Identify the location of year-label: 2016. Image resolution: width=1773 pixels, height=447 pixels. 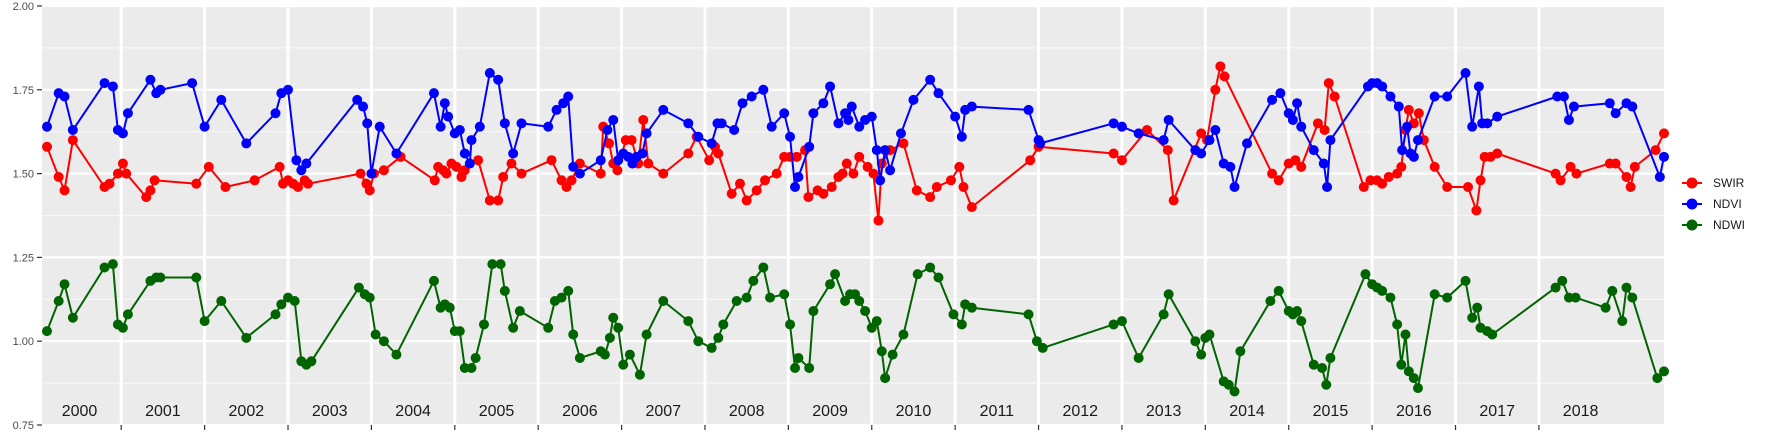
(1414, 411).